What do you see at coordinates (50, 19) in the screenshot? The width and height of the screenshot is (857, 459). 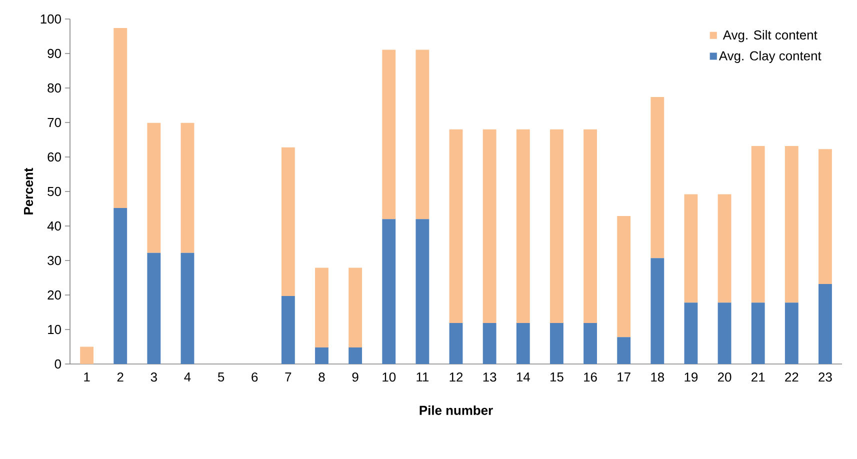 I see `y-tick-label: 100` at bounding box center [50, 19].